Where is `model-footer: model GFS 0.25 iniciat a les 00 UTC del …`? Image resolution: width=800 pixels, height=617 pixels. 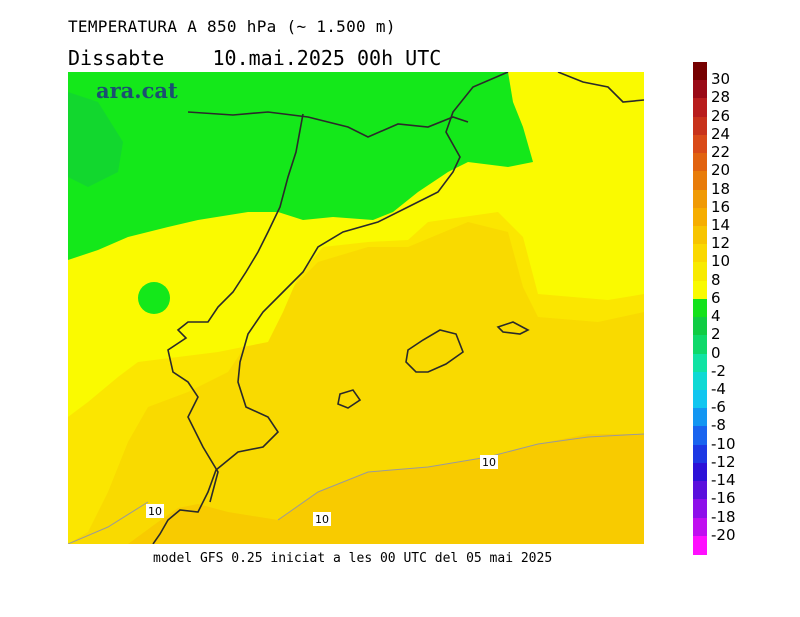
model-footer: model GFS 0.25 iniciat a les 00 UTC del … is located at coordinates (353, 558).